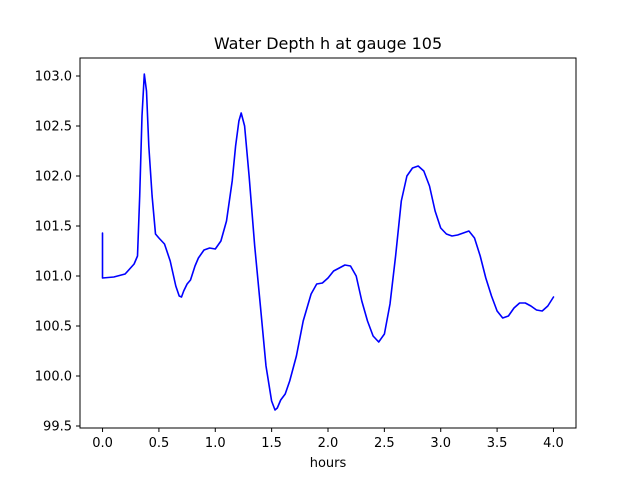 The image size is (640, 480). Describe the element at coordinates (497, 443) in the screenshot. I see `x-tick-label: 3.5` at that location.